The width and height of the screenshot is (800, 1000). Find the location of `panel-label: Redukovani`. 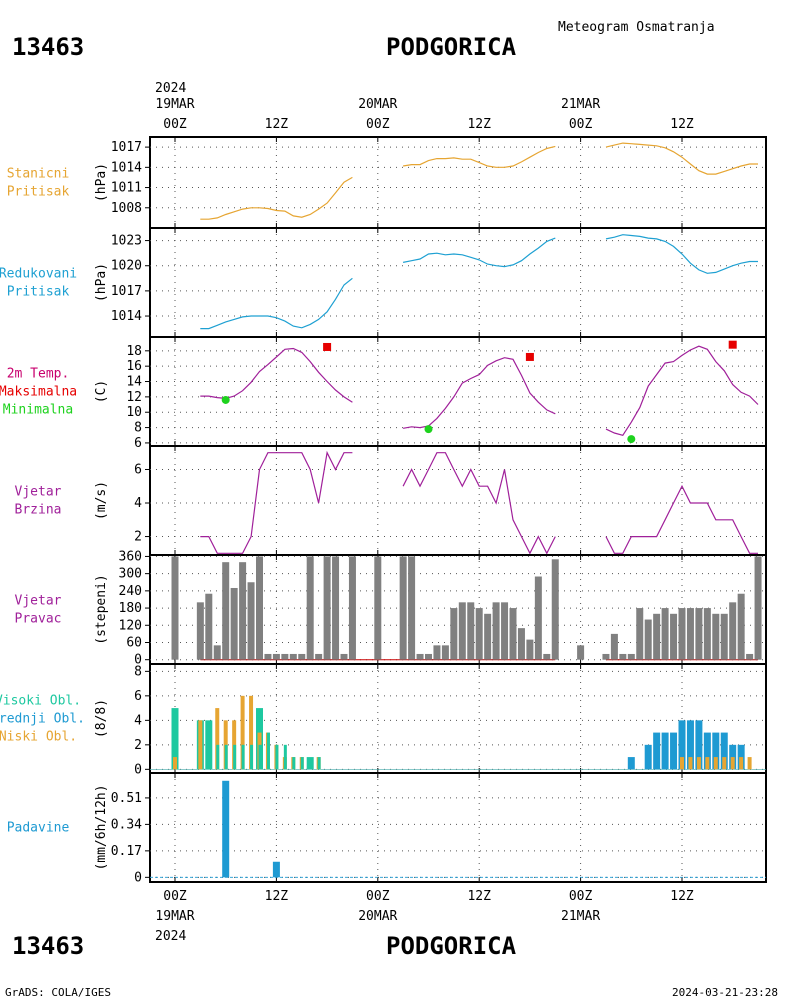

panel-label: Redukovani is located at coordinates (38, 274).